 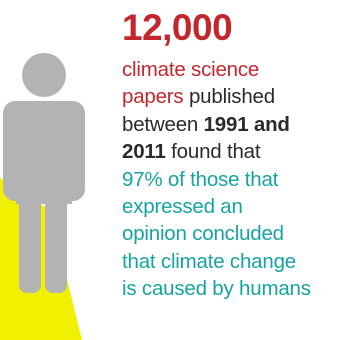 What do you see at coordinates (144, 152) in the screenshot?
I see `statement-segment: 2011` at bounding box center [144, 152].